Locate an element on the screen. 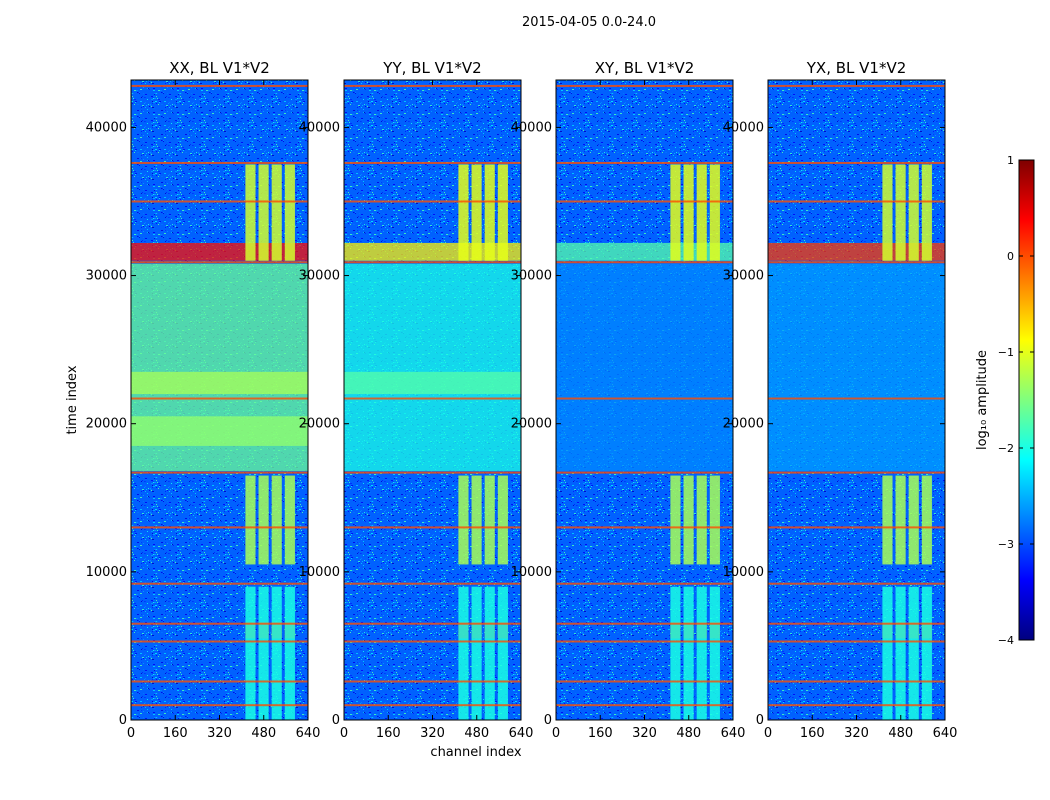  colorbar-scale is located at coordinates (1026, 400).